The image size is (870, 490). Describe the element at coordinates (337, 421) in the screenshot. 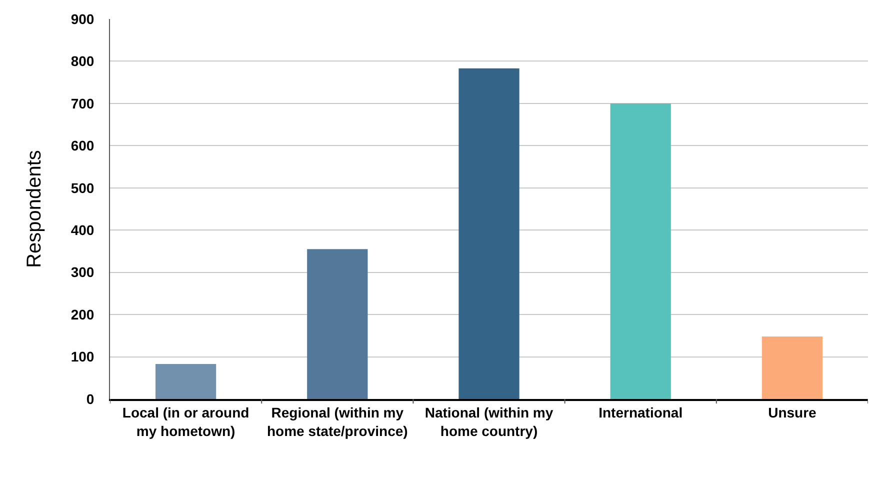

I see `x-tick-label: Regional (within my home state/province)` at that location.